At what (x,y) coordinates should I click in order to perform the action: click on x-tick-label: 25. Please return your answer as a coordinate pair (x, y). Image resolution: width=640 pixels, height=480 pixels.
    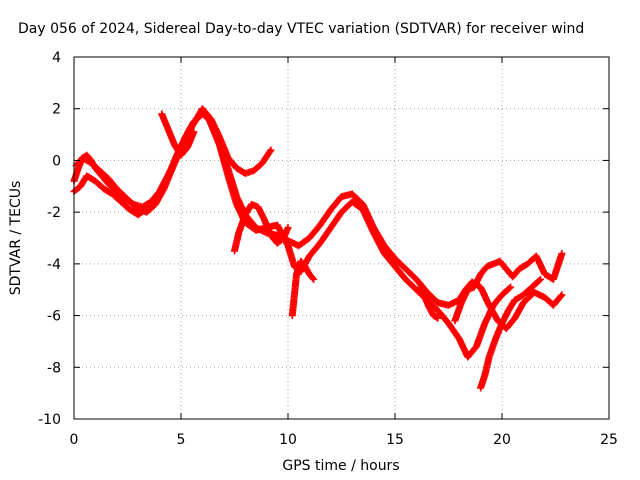
    Looking at the image, I should click on (609, 440).